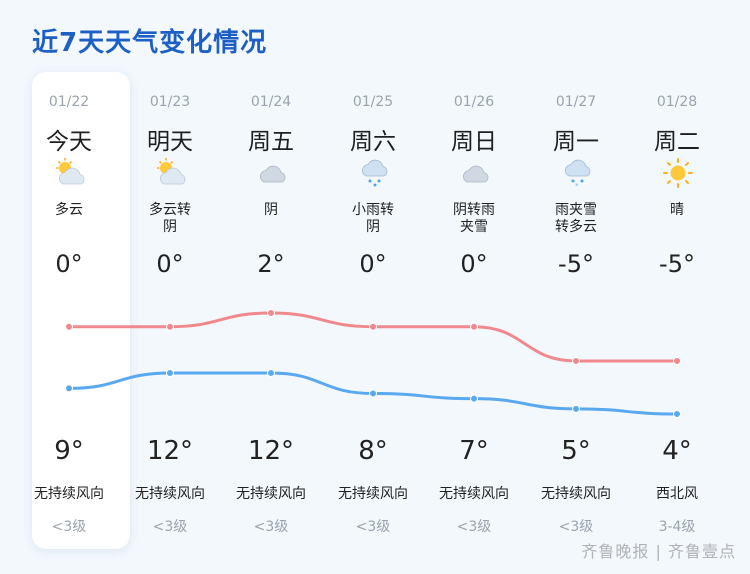 The height and width of the screenshot is (574, 750). What do you see at coordinates (373, 451) in the screenshot?
I see `low-temp: 8°` at bounding box center [373, 451].